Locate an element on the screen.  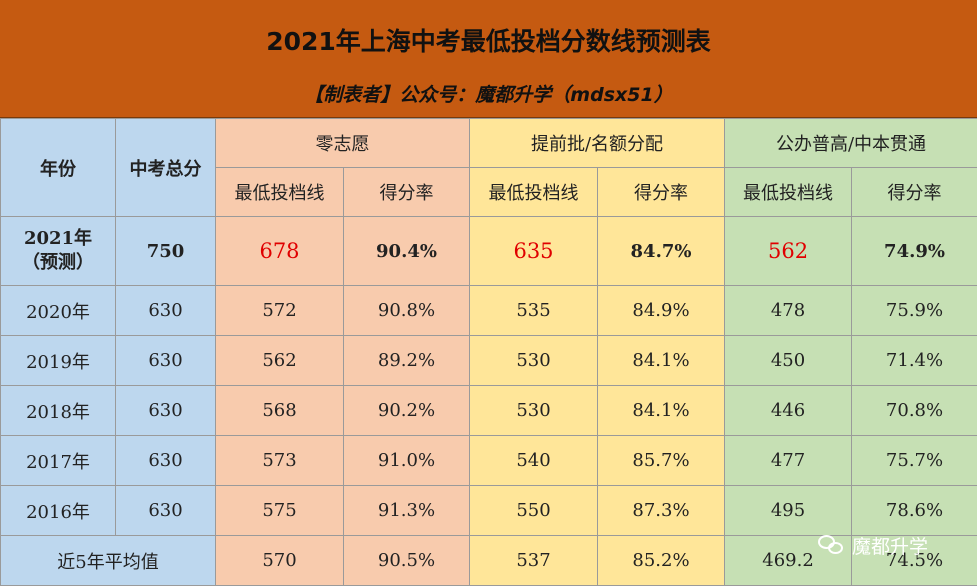
table-row: 2020年 630 572 90.8% 535 84.9% 478 75.9% is located at coordinates (488, 310).